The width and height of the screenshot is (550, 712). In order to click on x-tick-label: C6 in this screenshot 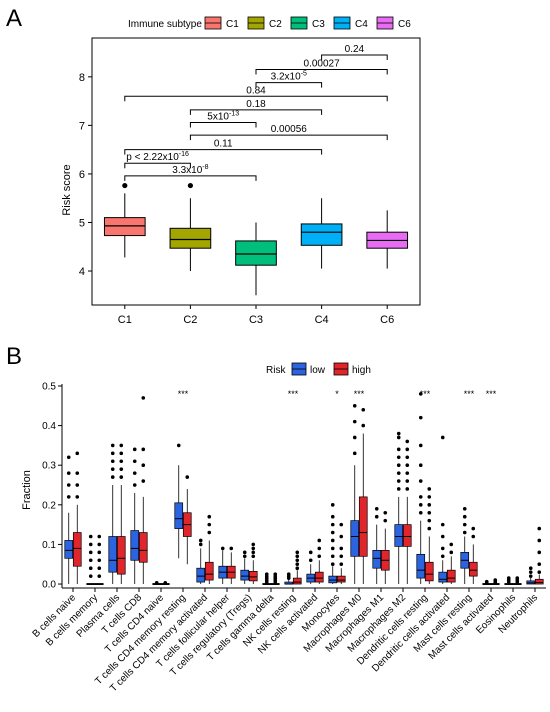, I will do `click(387, 320)`.